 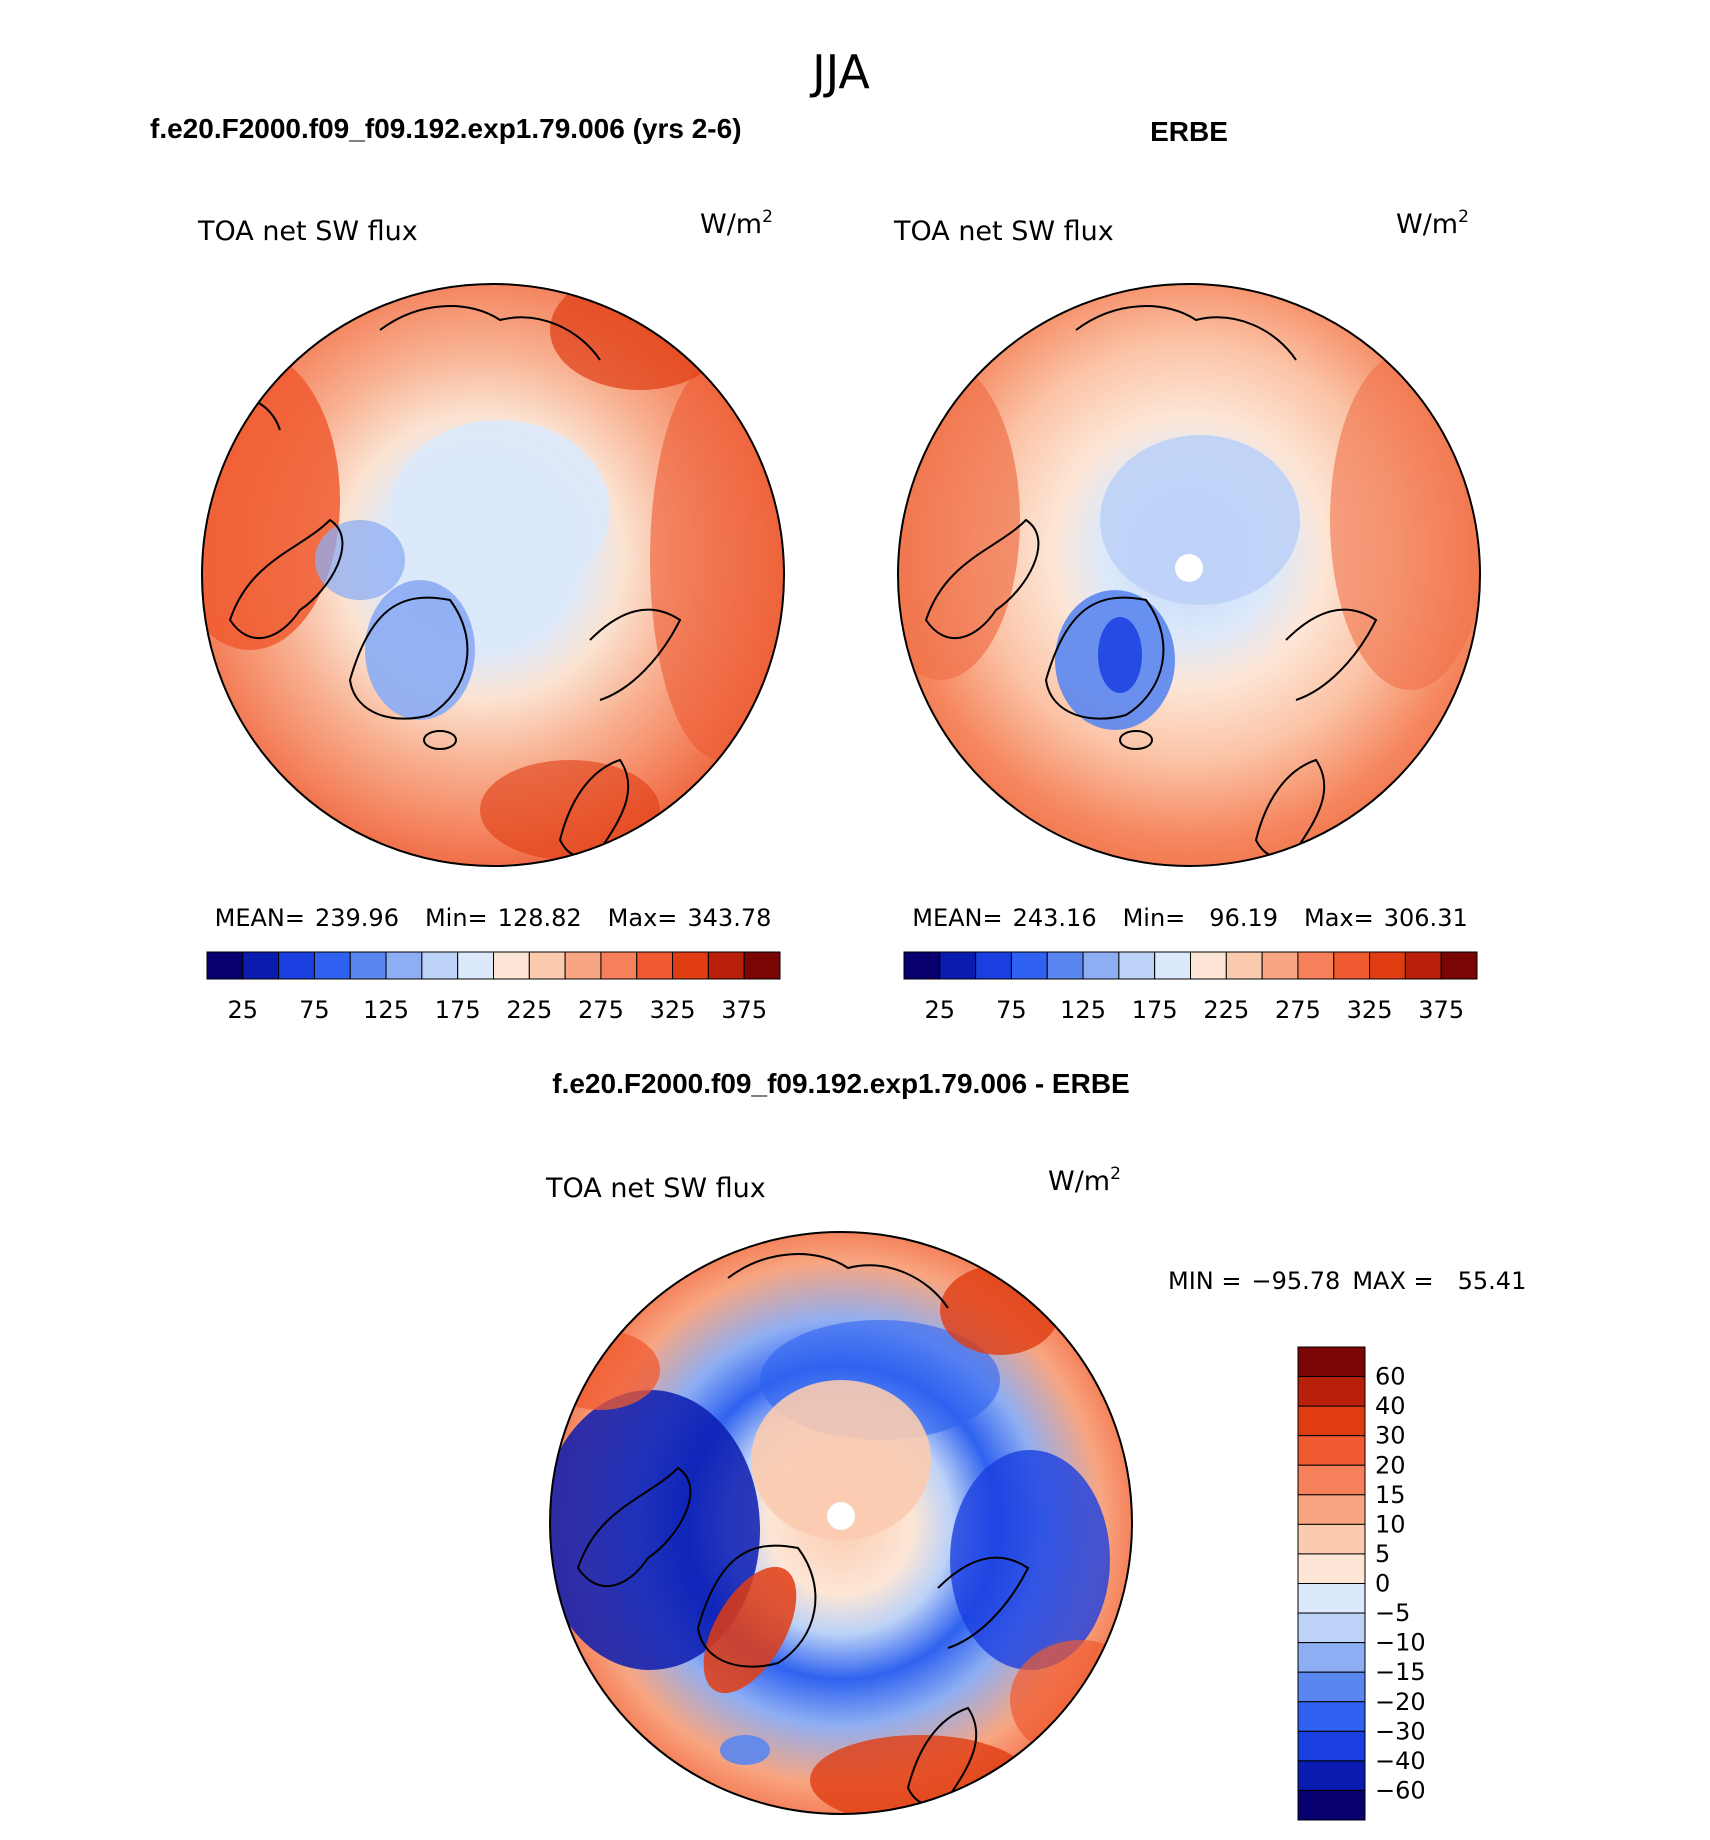 What do you see at coordinates (1400, 1790) in the screenshot?
I see `diff-colorbar-tick-label: −60` at bounding box center [1400, 1790].